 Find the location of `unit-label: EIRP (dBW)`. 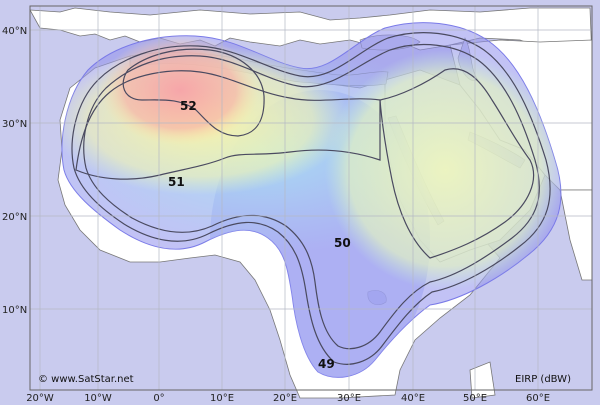

unit-label: EIRP (dBW) is located at coordinates (543, 379).